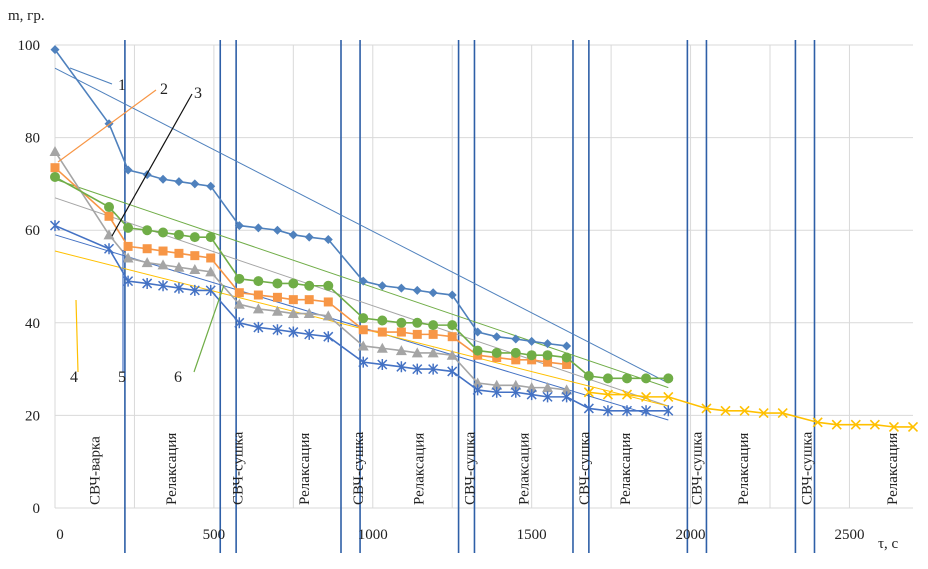 This screenshot has height=569, width=928. What do you see at coordinates (164, 89) in the screenshot?
I see `callout-label-2: 2` at bounding box center [164, 89].